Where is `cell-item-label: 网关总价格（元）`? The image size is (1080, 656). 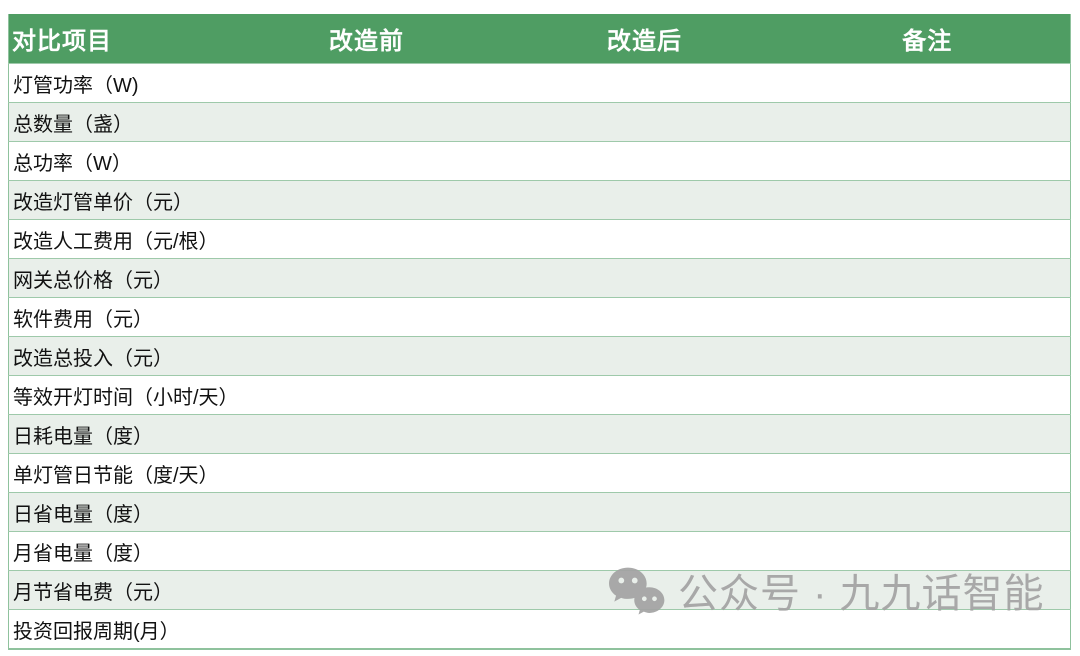 cell-item-label: 网关总价格（元） is located at coordinates (118, 278).